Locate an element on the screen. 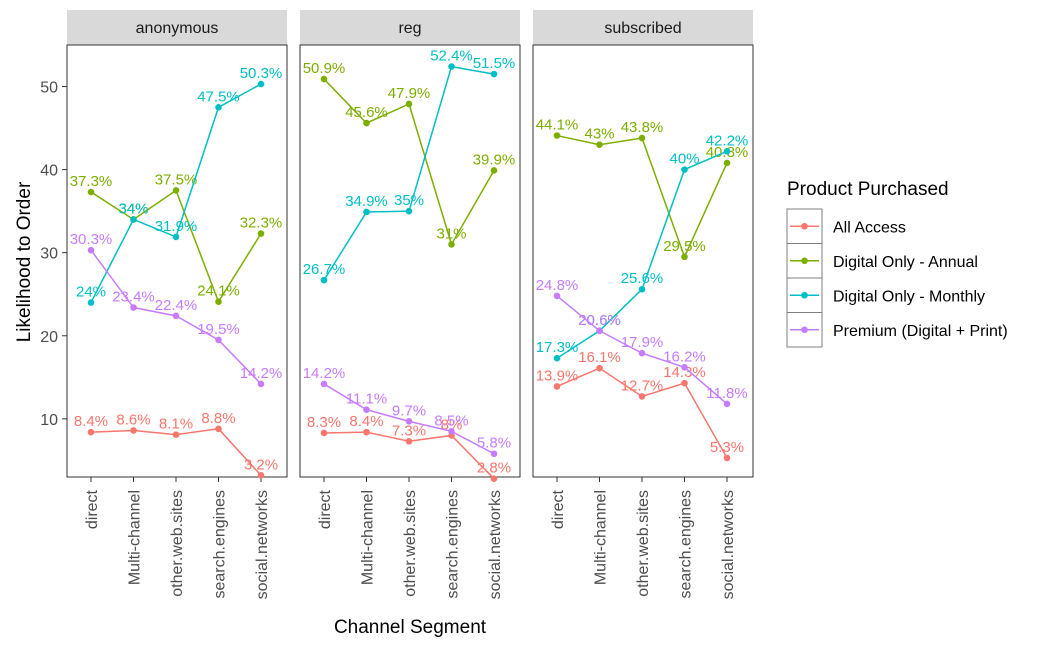 The image size is (1050, 653). strip-label: anonymous is located at coordinates (177, 28).